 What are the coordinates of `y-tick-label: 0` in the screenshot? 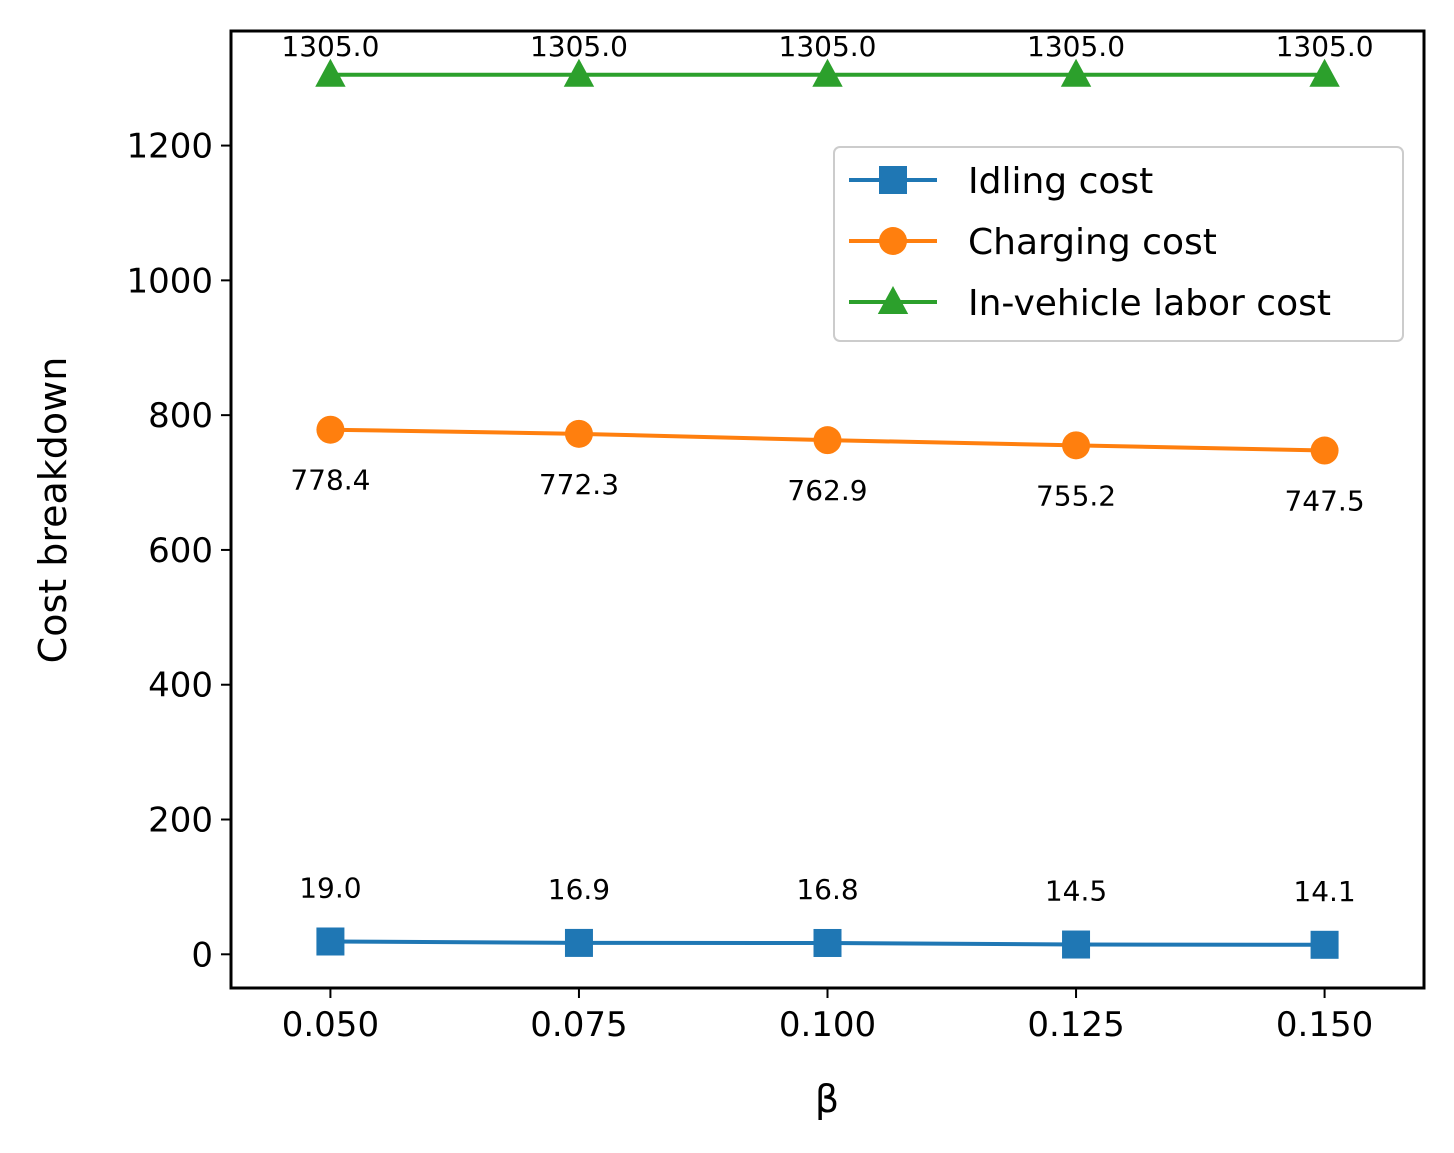 It's located at (202, 955).